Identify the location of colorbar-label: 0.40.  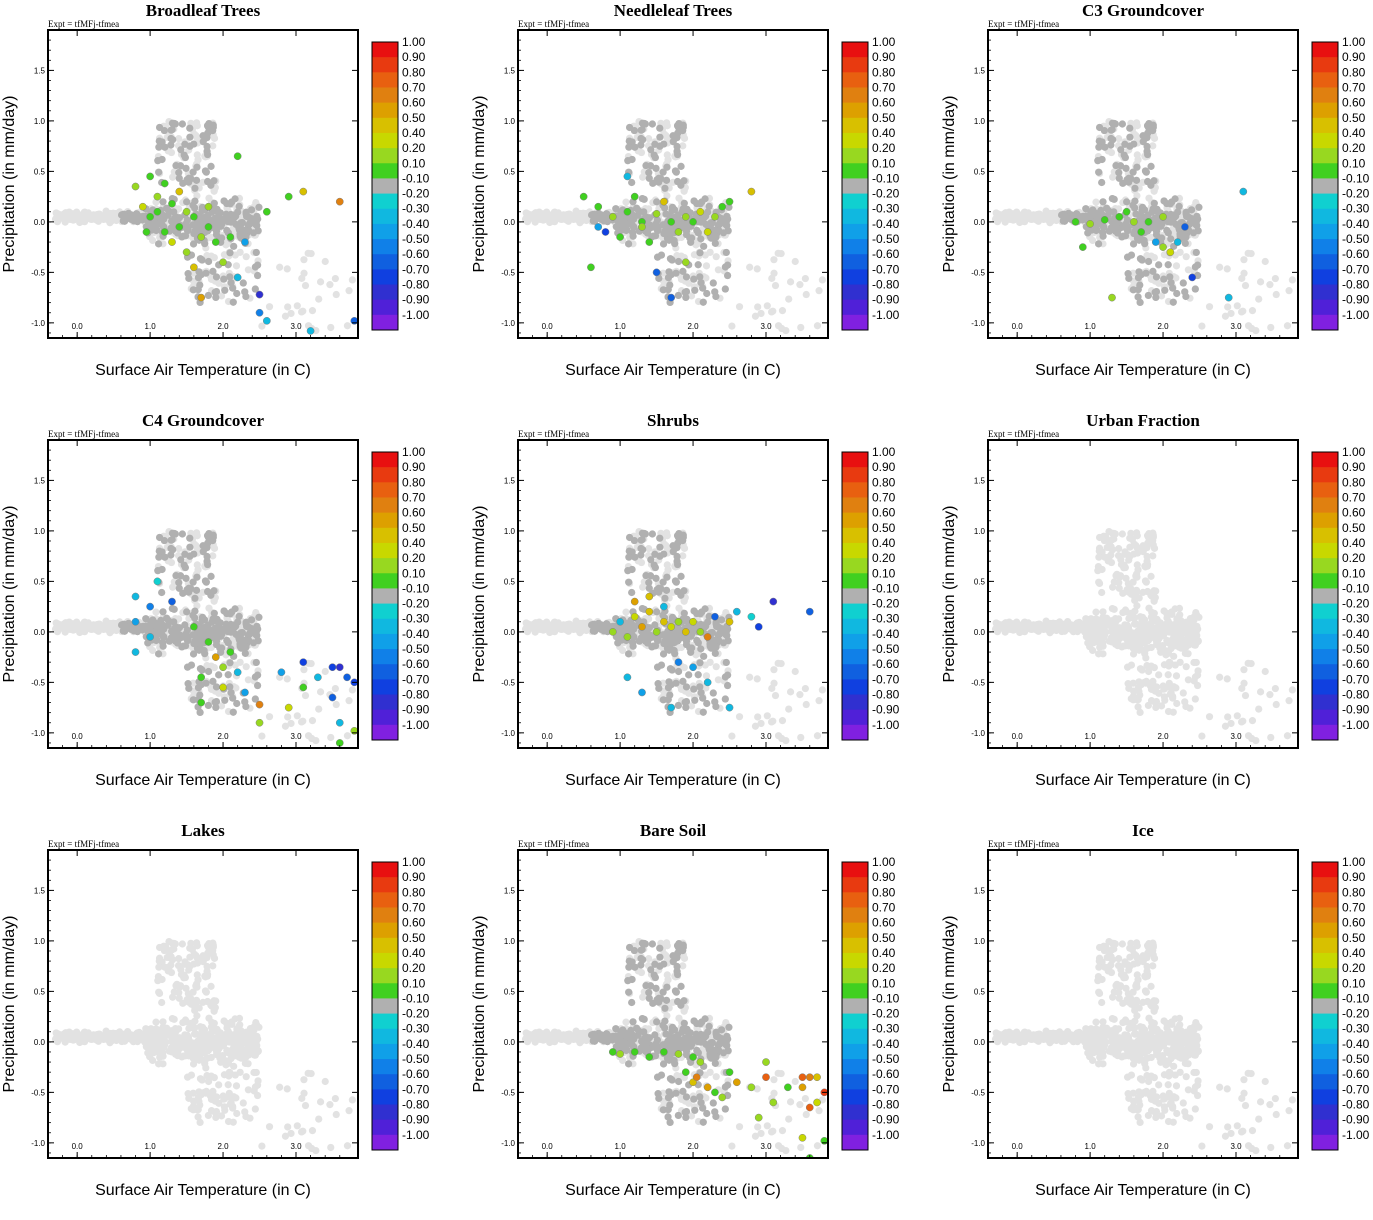
(414, 133).